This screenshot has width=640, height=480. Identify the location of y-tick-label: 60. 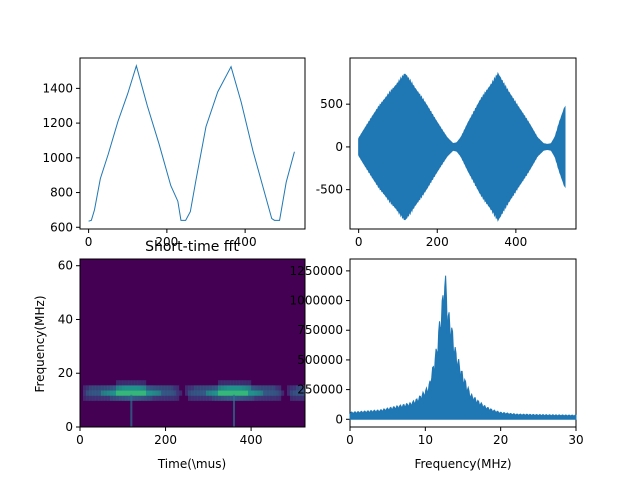
(65, 266).